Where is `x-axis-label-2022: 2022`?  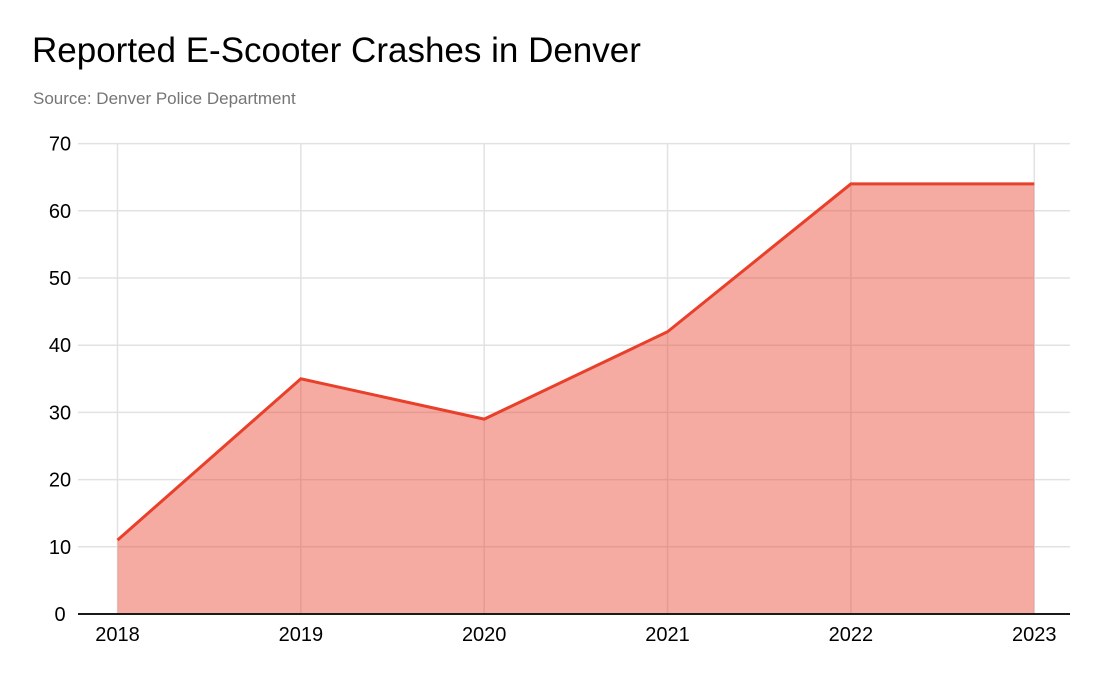
x-axis-label-2022: 2022 is located at coordinates (851, 635).